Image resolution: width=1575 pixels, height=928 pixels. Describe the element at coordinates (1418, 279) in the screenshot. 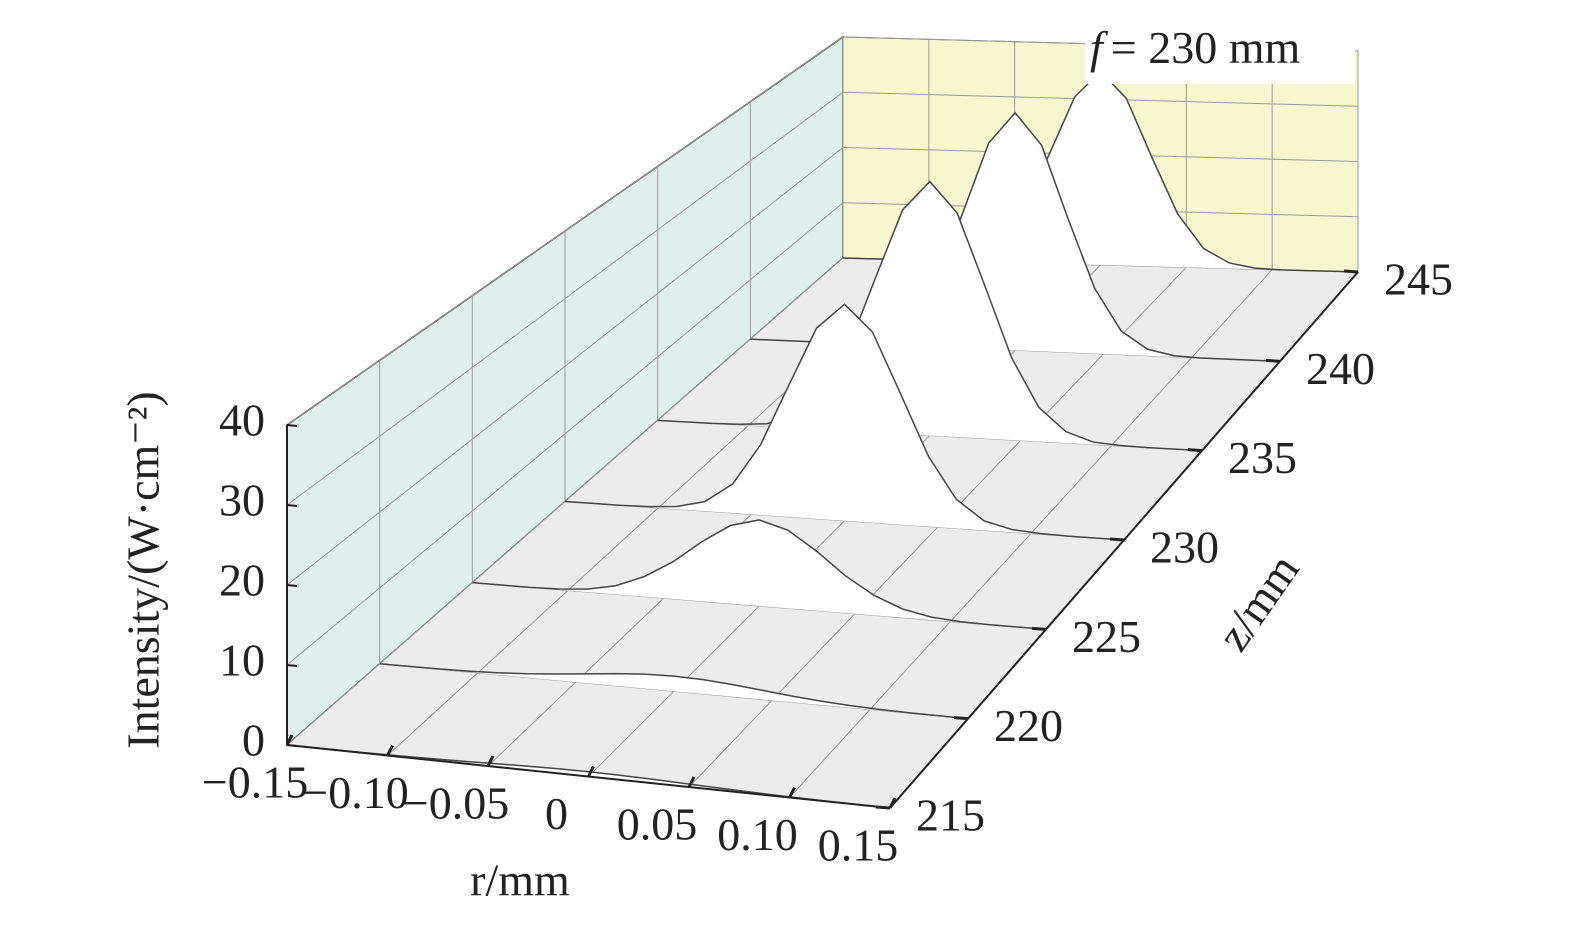

I see `z-tick-label: 245` at that location.